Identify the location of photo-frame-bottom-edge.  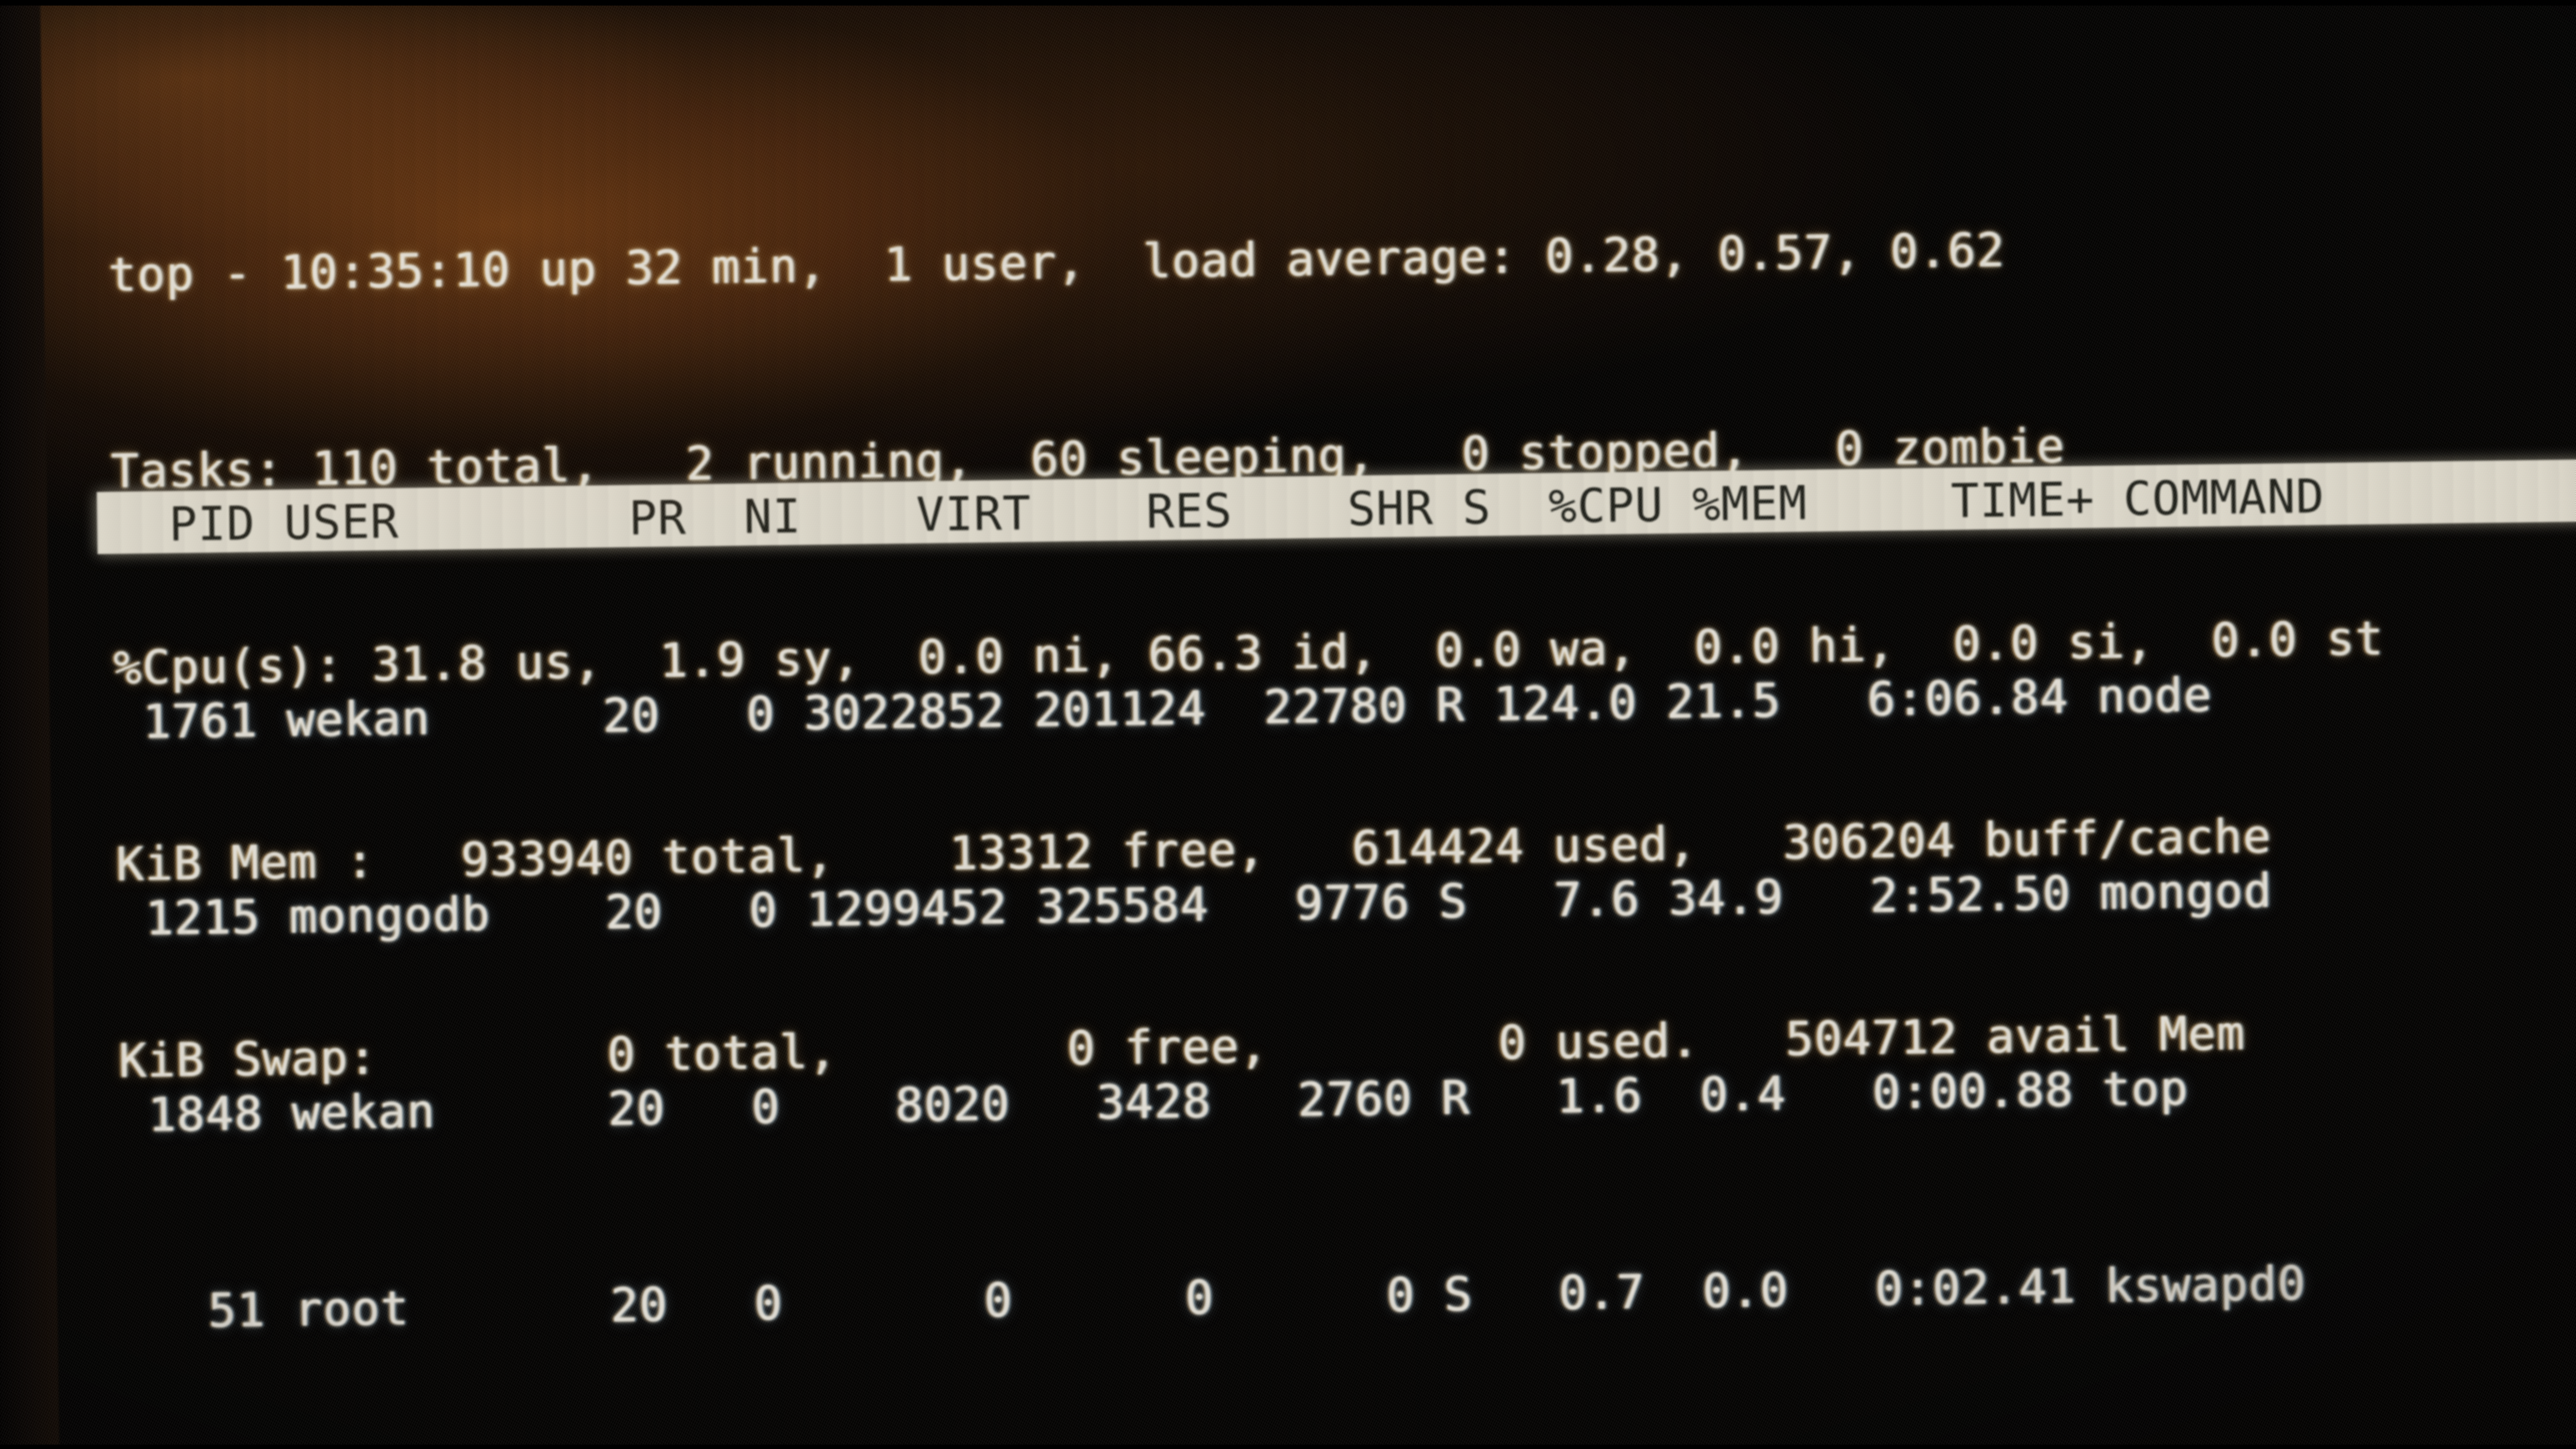
(1288, 1447).